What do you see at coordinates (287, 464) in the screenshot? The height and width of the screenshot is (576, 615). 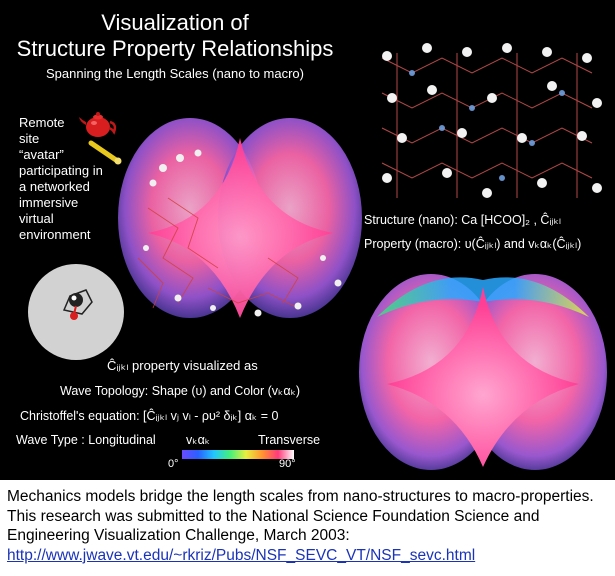 I see `scale-max-label: 90°` at bounding box center [287, 464].